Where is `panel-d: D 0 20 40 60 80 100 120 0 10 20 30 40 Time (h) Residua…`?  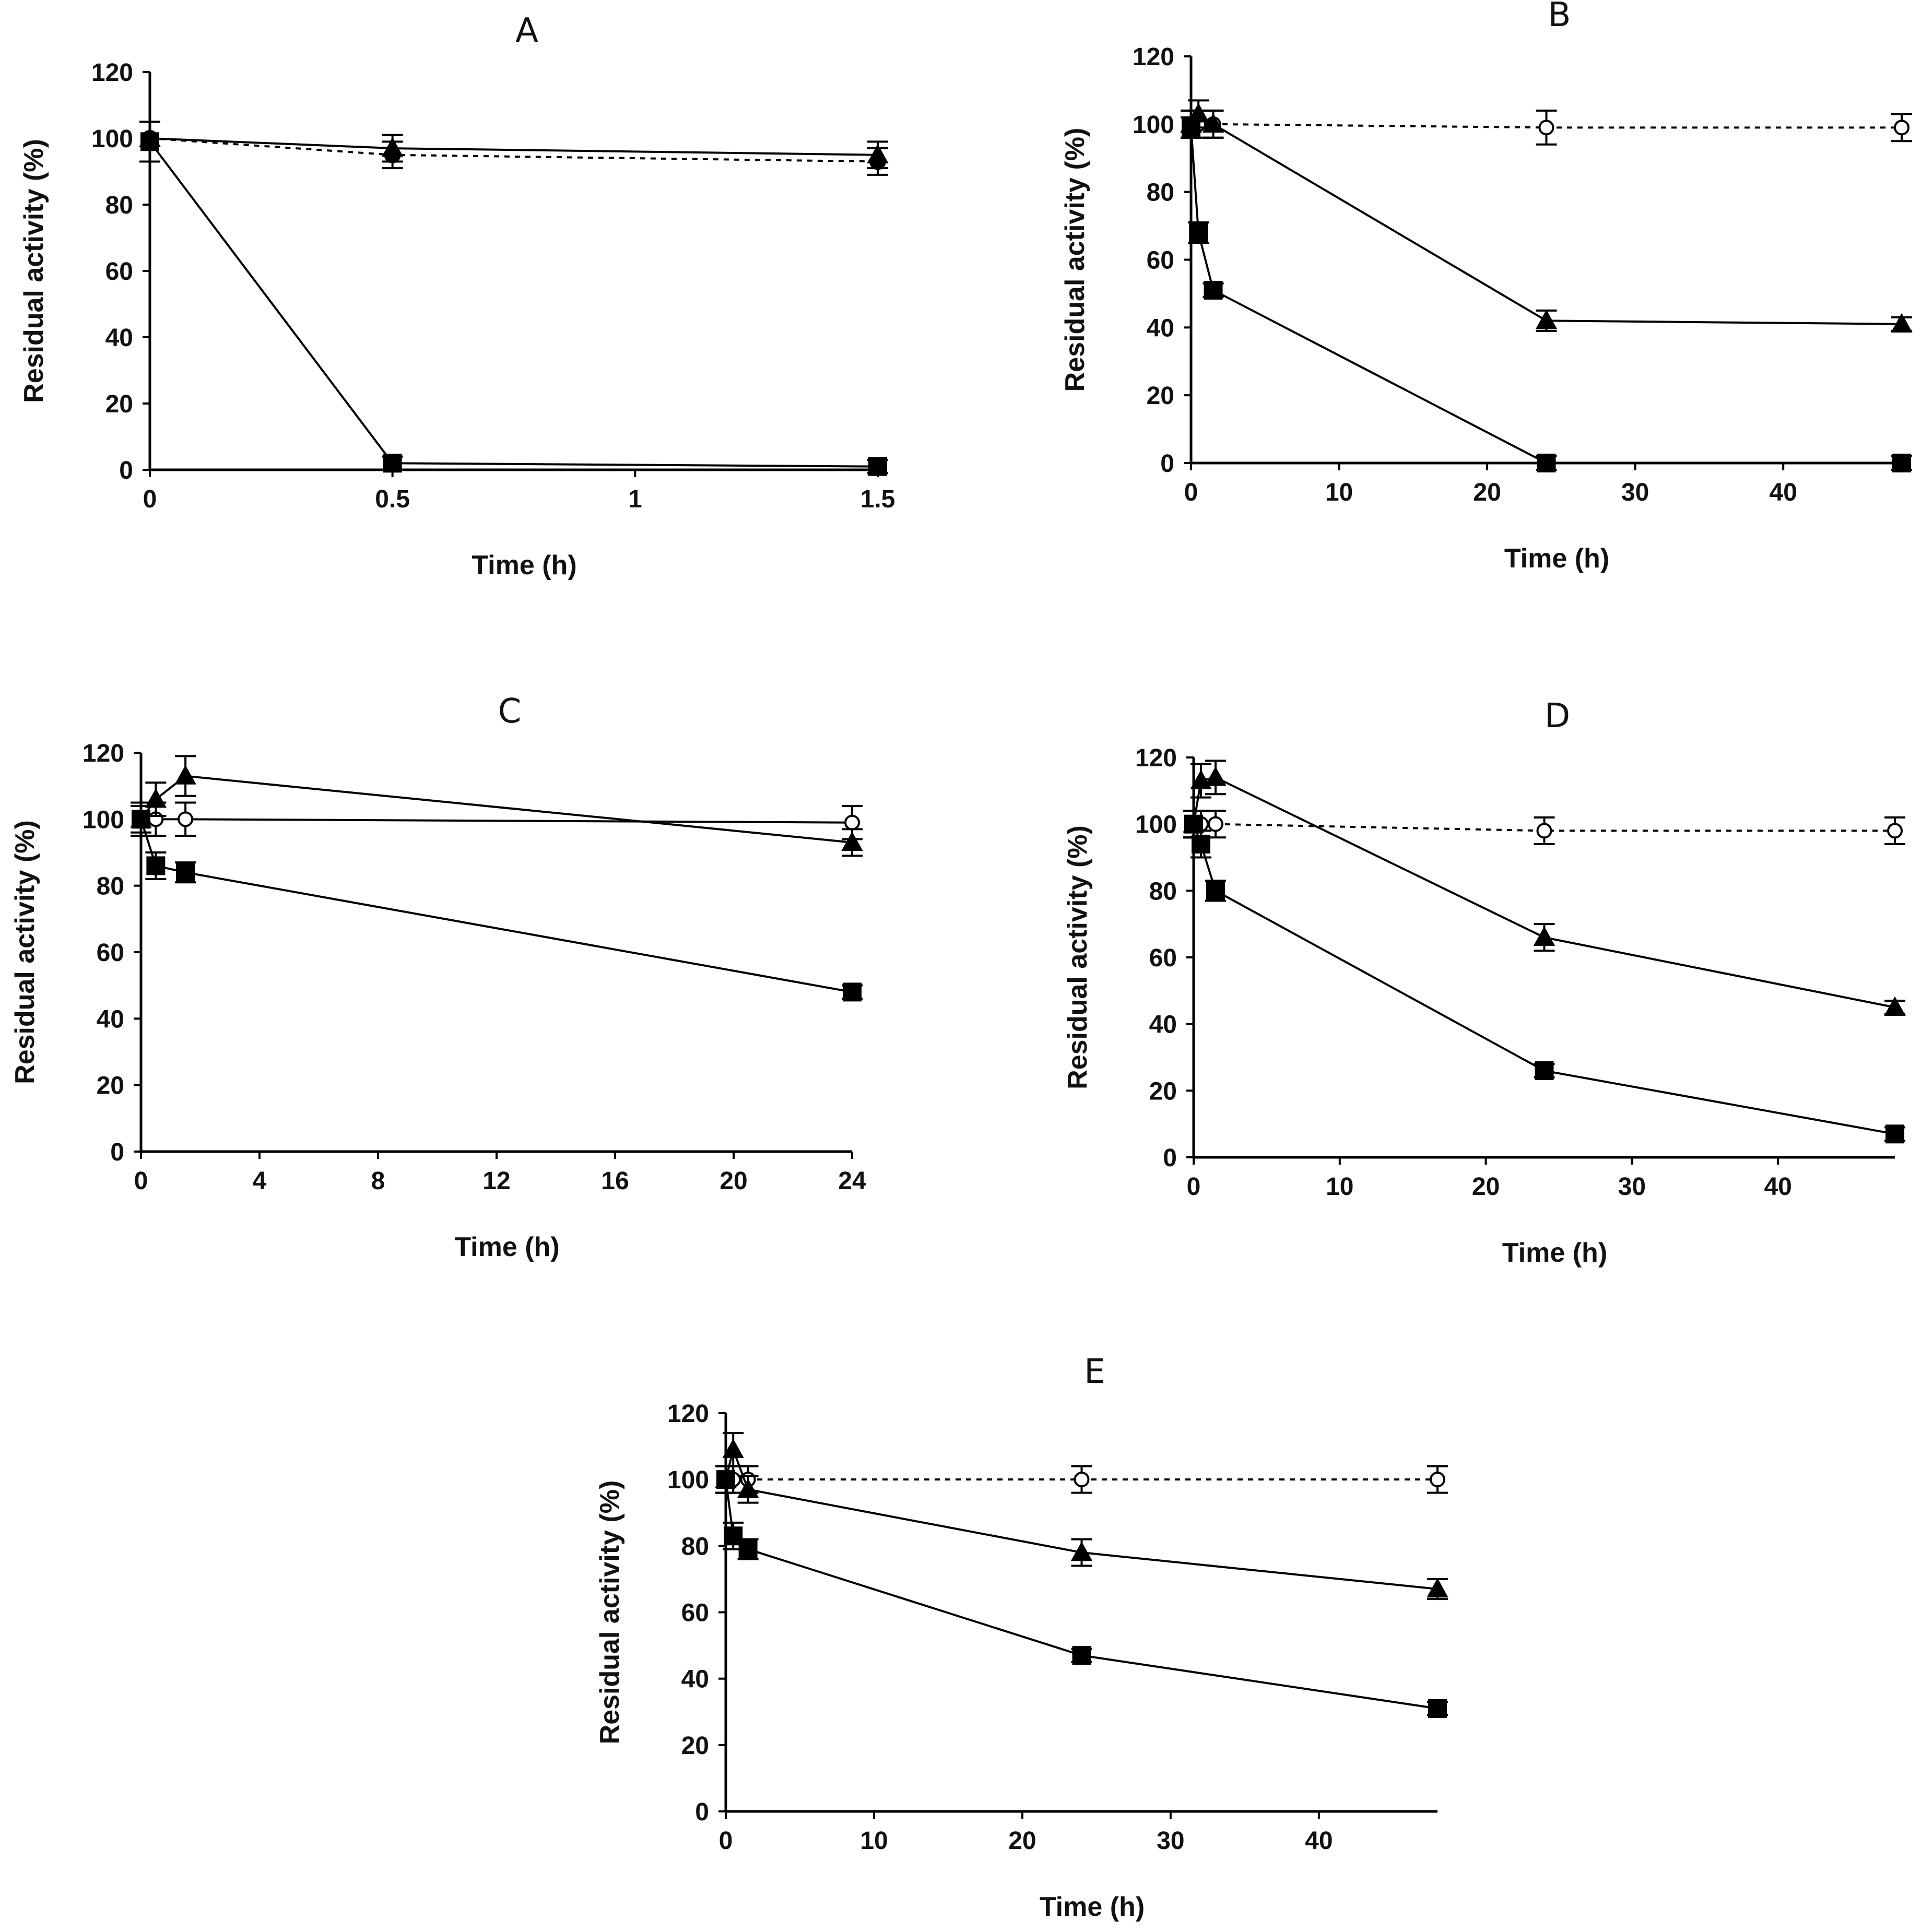
panel-d: D 0 20 40 60 80 100 120 0 10 20 30 40 Time (h) Residua… is located at coordinates (1484, 982).